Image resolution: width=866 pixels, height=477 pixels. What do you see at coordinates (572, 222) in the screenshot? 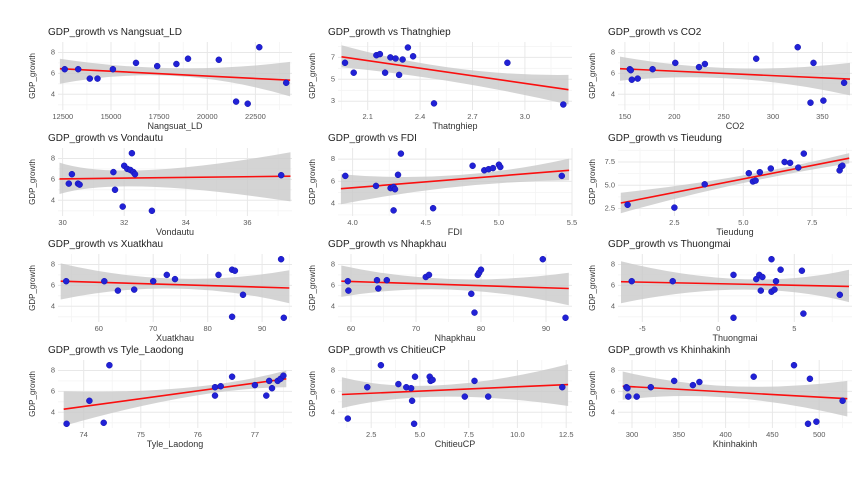
I see `svg-text: 5.5` at bounding box center [572, 222].